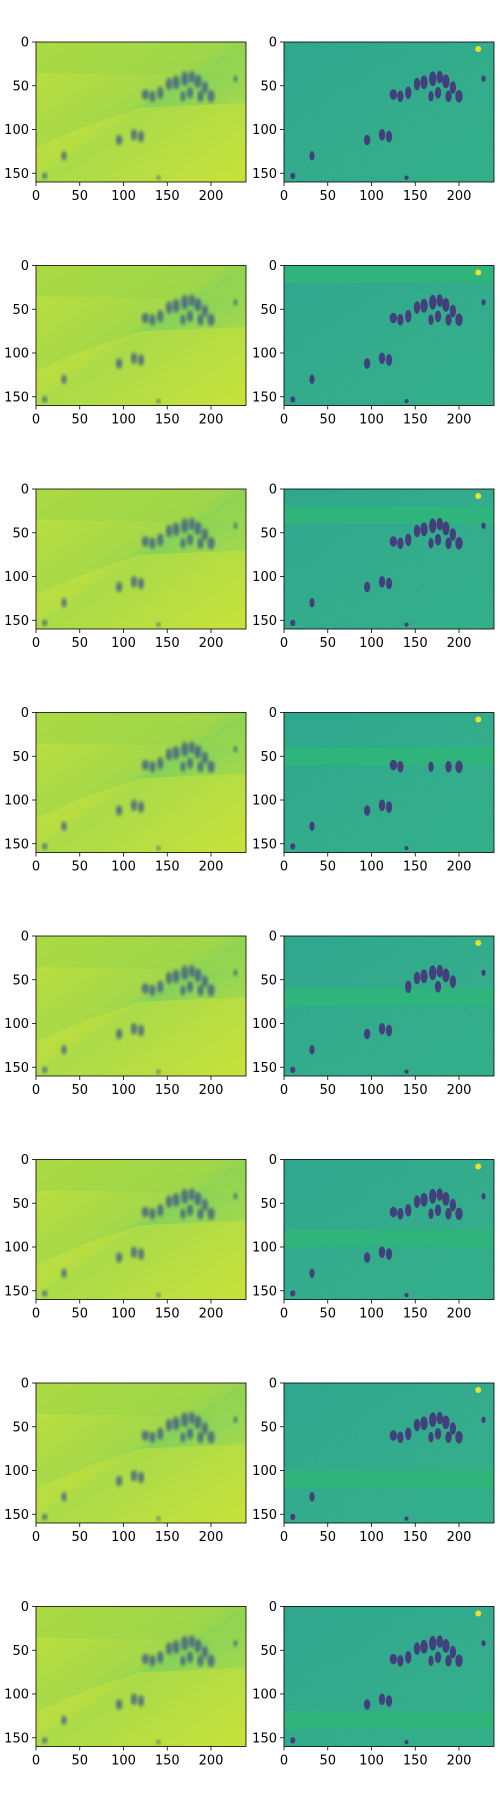 This screenshot has width=500, height=1800. I want to click on panel-left-row-7: 0 50 100 150 200 0 50 100 150, so click(125, 1461).